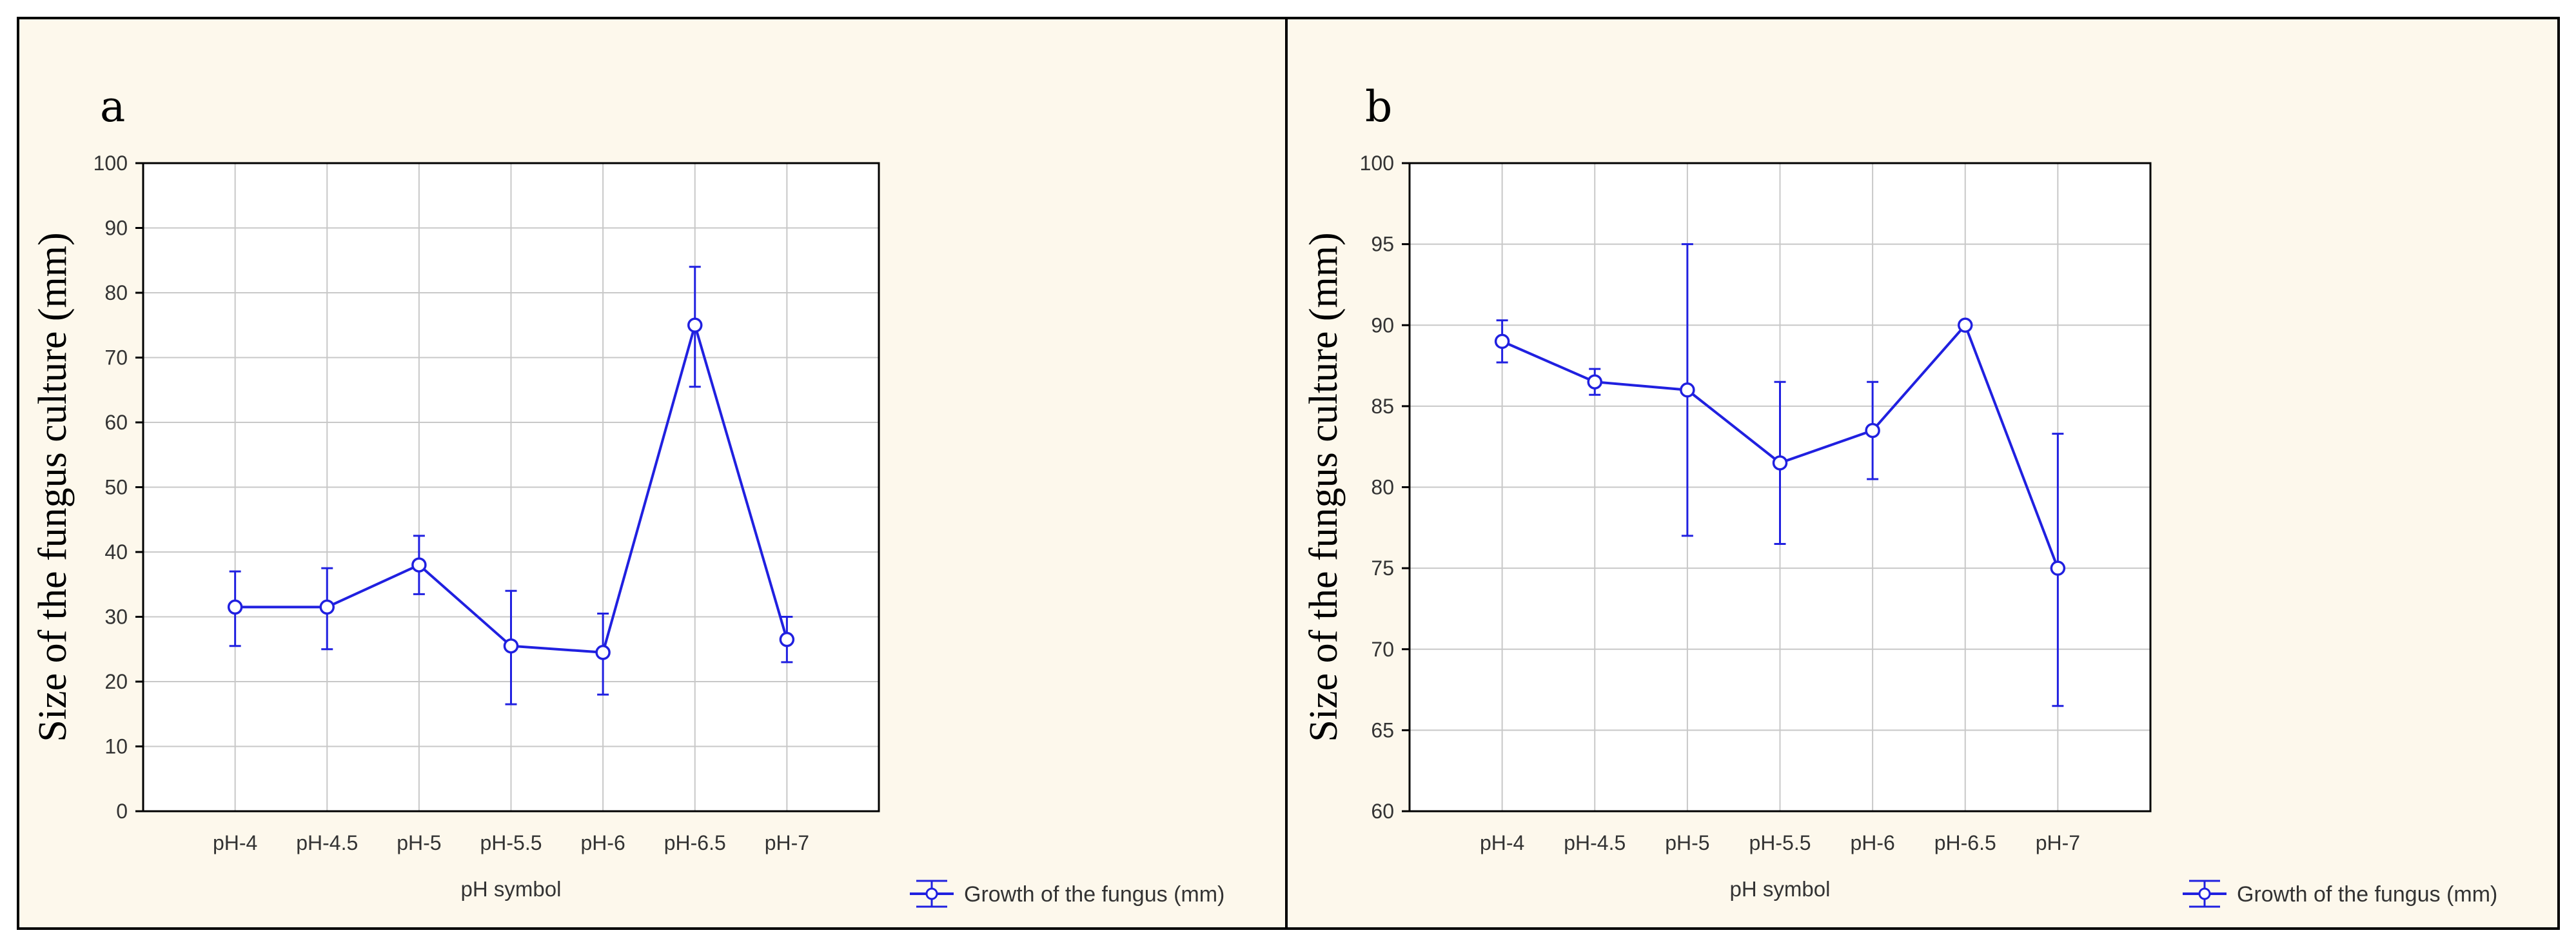  What do you see at coordinates (116, 617) in the screenshot?
I see `y-tick-label: 30` at bounding box center [116, 617].